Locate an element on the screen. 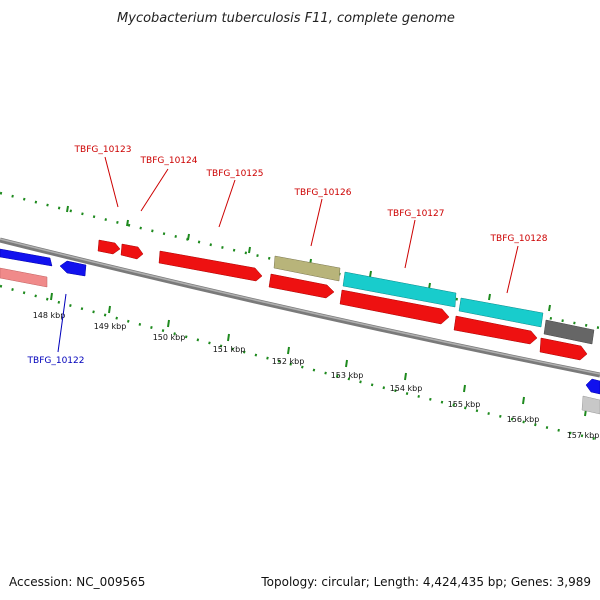 The width and height of the screenshot is (600, 600). gene-feature-blue is located at coordinates (26, 257).